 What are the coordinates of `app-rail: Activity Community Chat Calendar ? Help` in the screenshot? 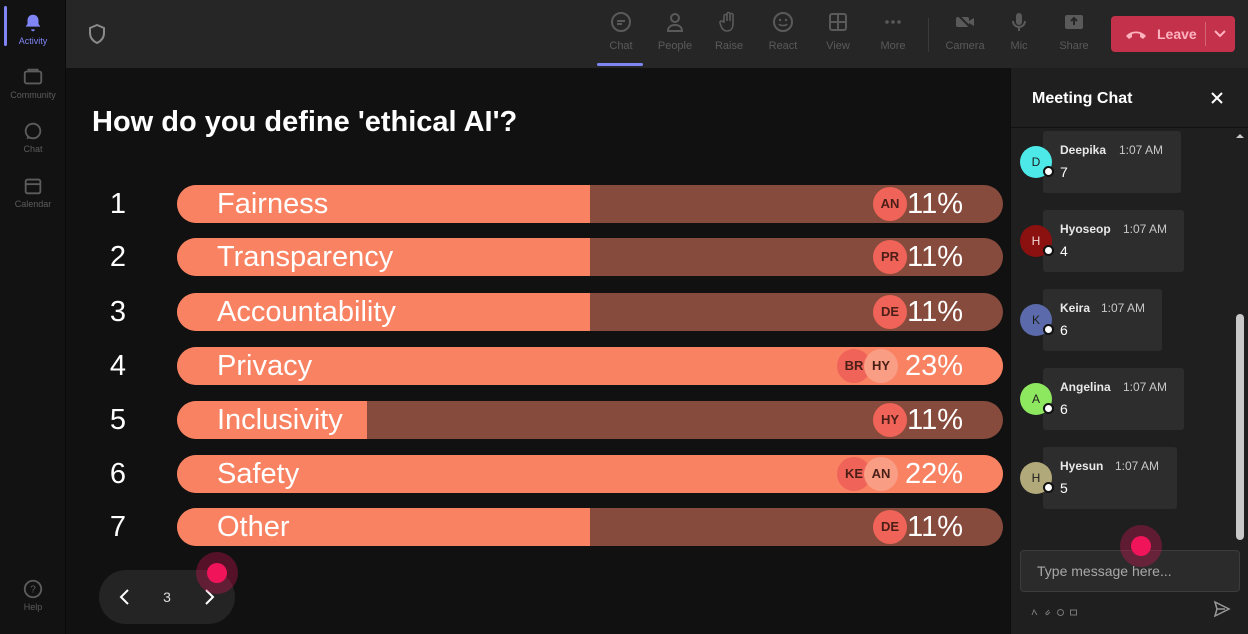 It's located at (33, 317).